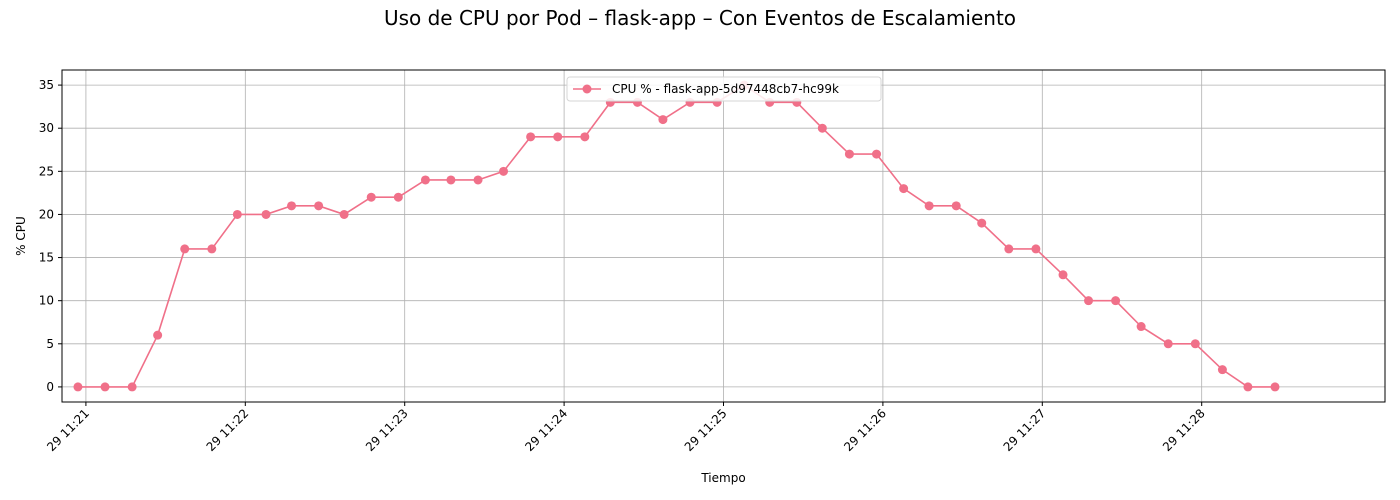 This screenshot has width=1400, height=500. I want to click on legend-marker, so click(587, 89).